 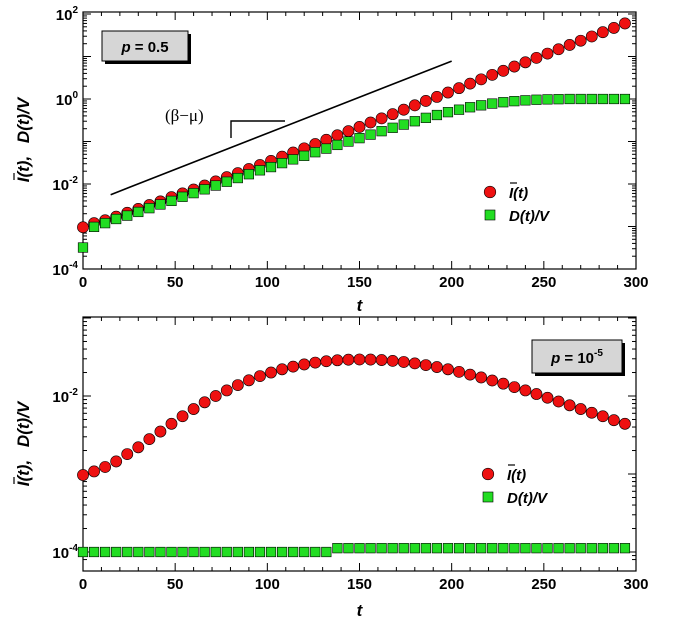 I want to click on x-tick-label: 50, so click(x=175, y=584).